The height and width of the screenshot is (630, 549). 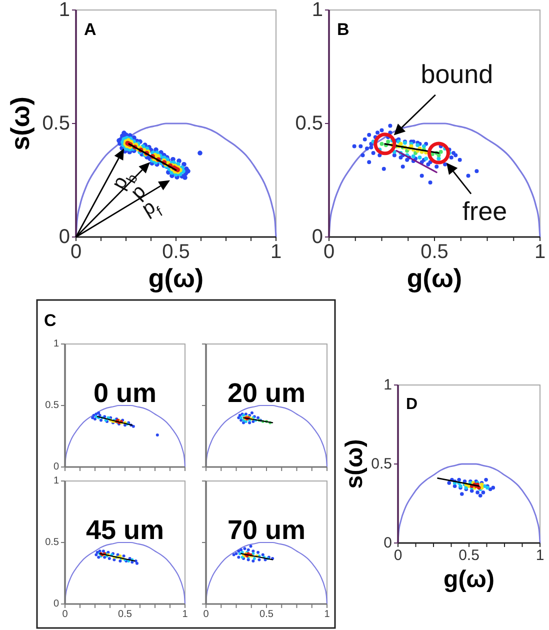 I want to click on text: 70 um, so click(x=266, y=529).